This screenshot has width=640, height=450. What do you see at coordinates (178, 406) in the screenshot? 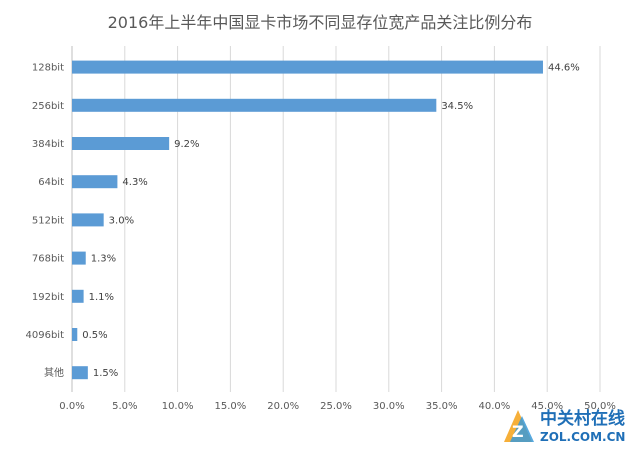
I see `x-tick-label: 10.0%` at bounding box center [178, 406].